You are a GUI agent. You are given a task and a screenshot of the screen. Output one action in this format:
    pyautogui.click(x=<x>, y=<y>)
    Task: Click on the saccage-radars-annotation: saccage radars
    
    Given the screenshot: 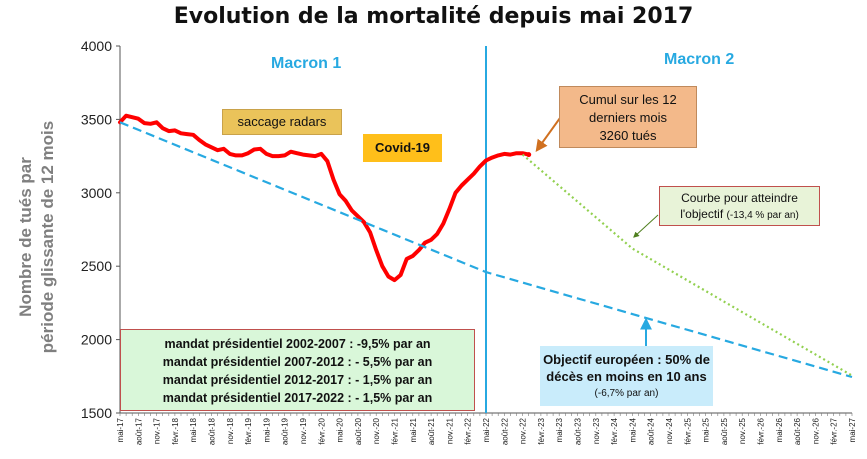 What is the action you would take?
    pyautogui.click(x=282, y=122)
    